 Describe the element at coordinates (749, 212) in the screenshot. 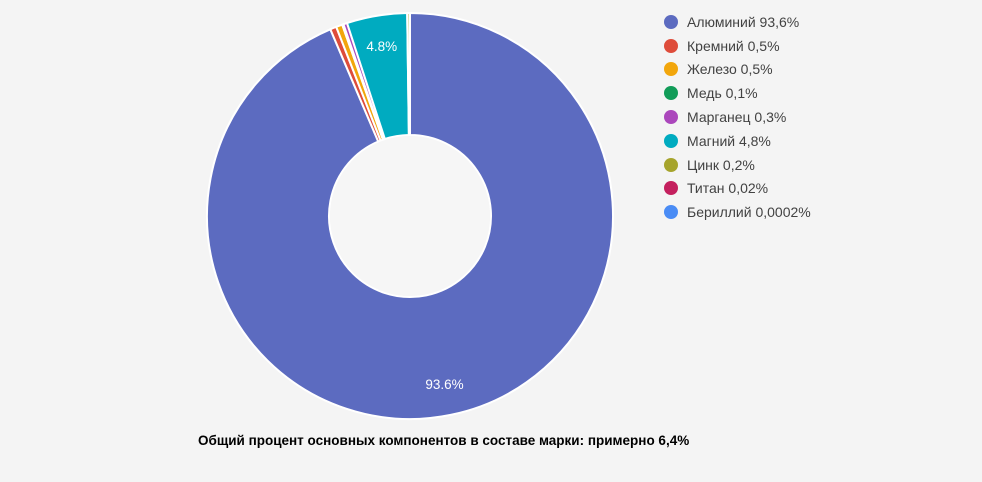

I see `legend-label: Бериллий 0,0002%` at that location.